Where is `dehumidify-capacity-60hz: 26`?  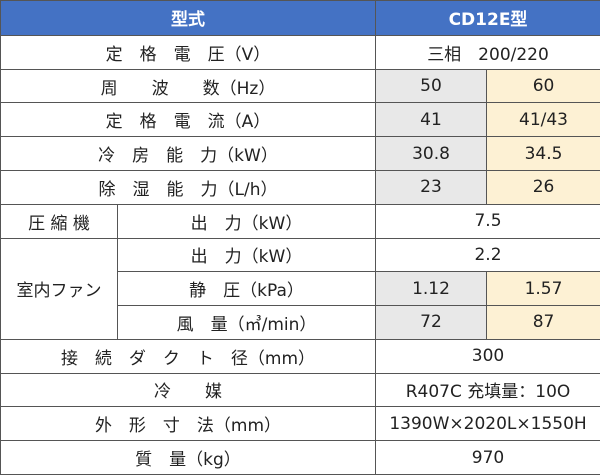 dehumidify-capacity-60hz: 26 is located at coordinates (542, 187).